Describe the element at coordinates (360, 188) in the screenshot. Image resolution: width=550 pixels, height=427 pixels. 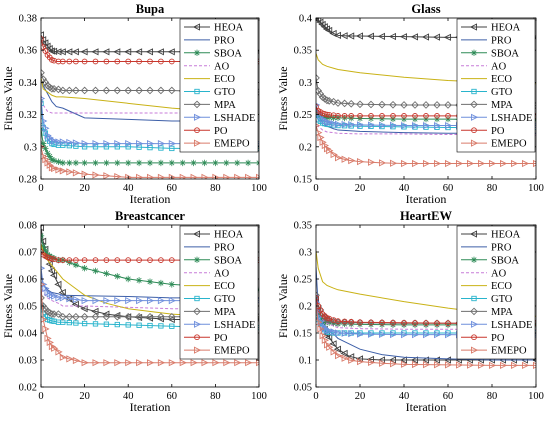
I see `x-tick-label: 20` at that location.